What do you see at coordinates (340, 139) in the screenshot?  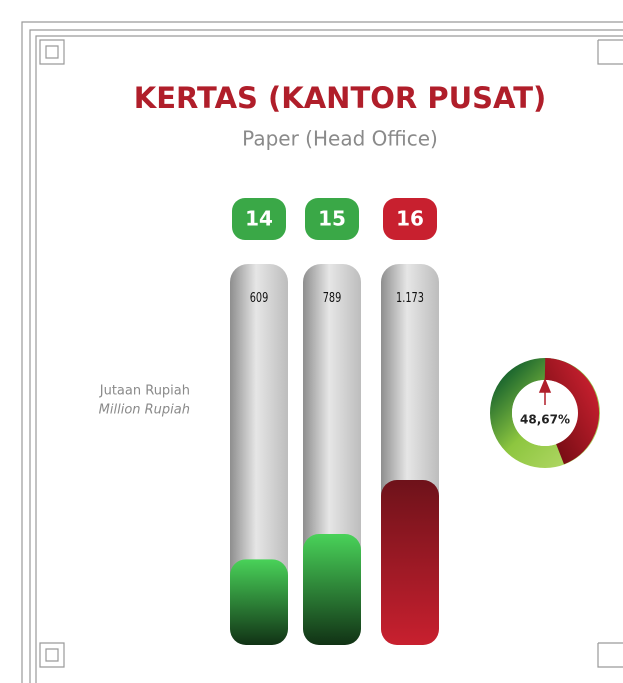 I see `chart-subtitle: Paper (Head Office)` at bounding box center [340, 139].